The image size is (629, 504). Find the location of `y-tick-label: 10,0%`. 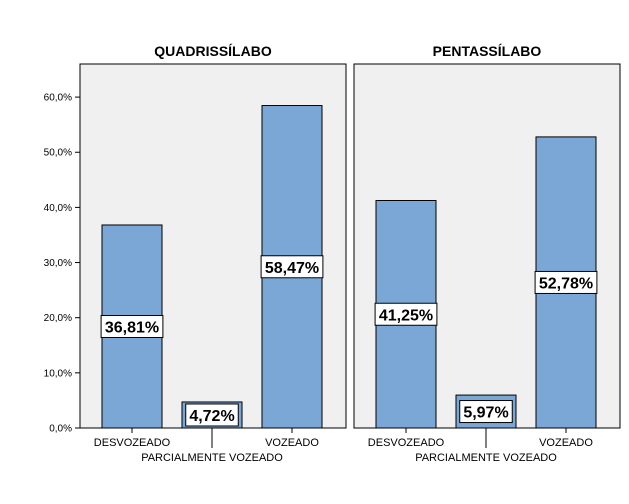

y-tick-label: 10,0% is located at coordinates (58, 373).